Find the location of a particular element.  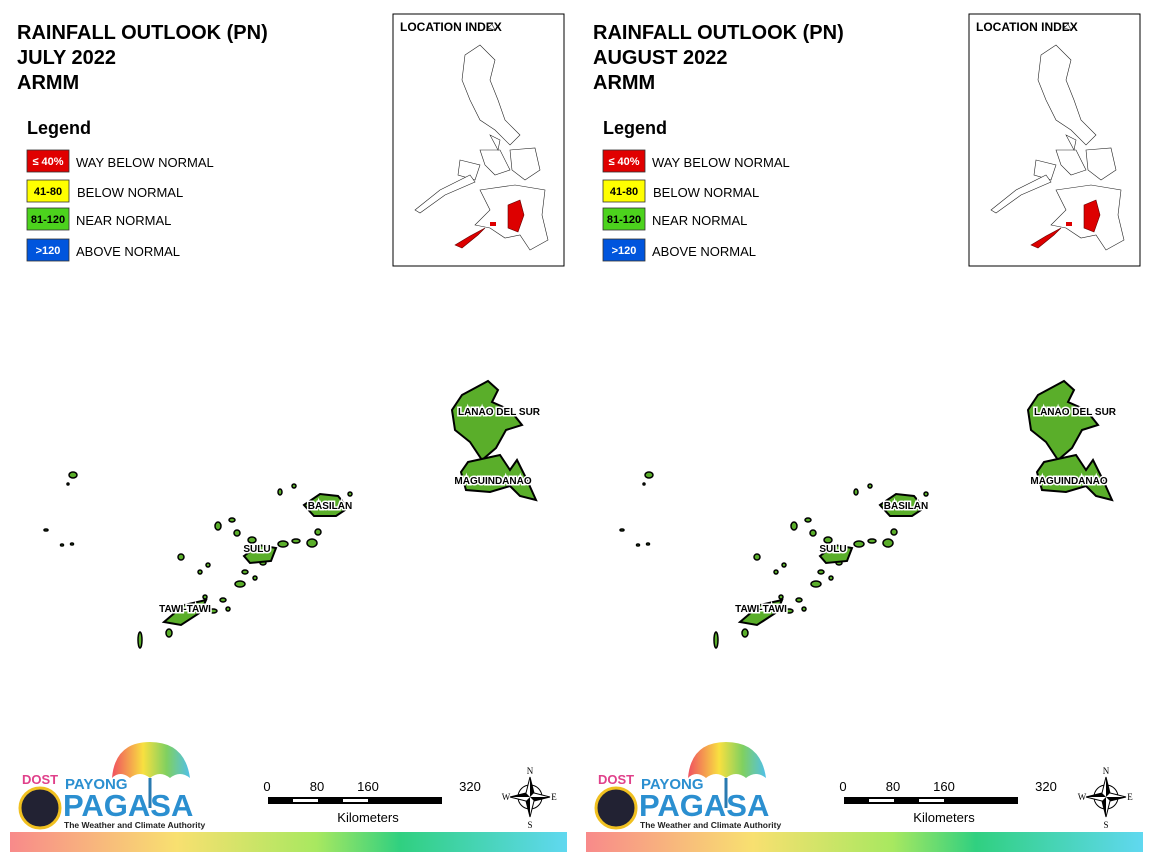

title-line: ARMM is located at coordinates (624, 83).